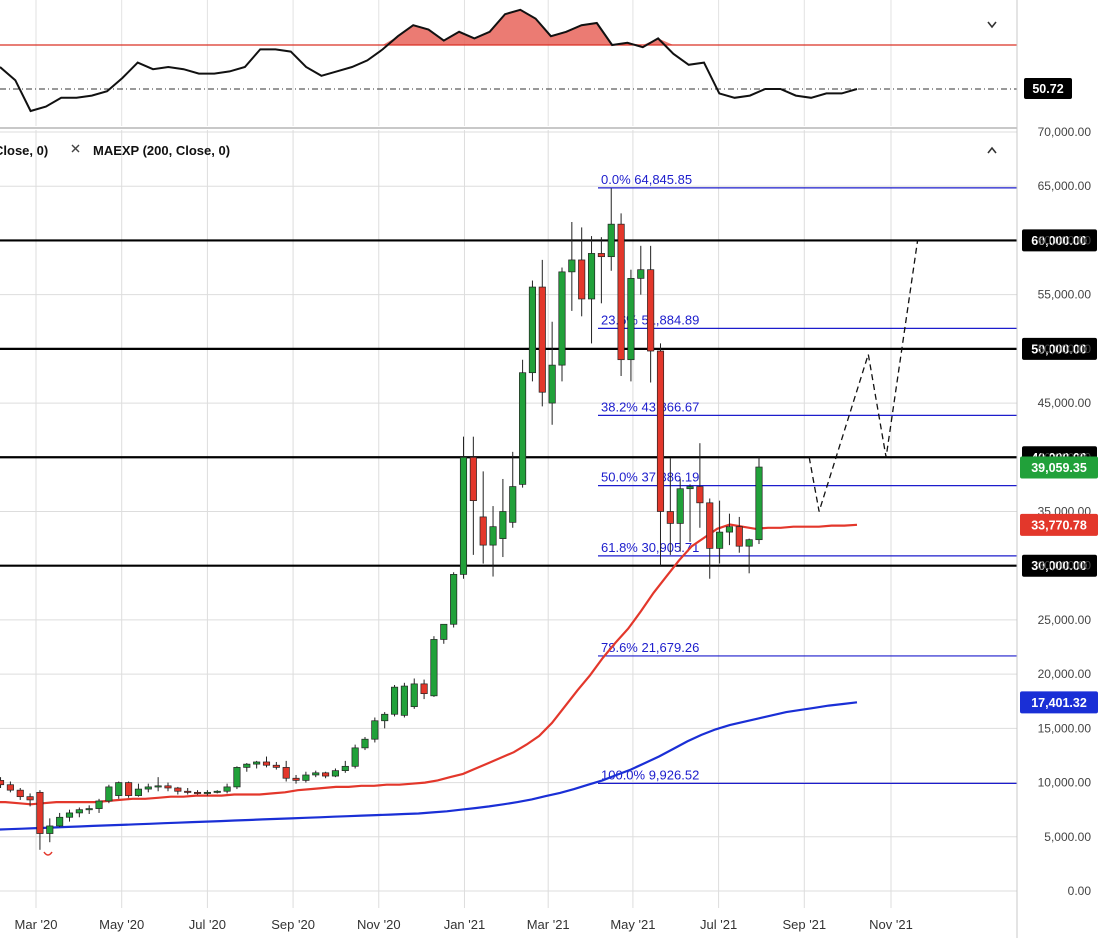 Image resolution: width=1101 pixels, height=938 pixels. What do you see at coordinates (48, 853) in the screenshot?
I see `low-marker` at bounding box center [48, 853].